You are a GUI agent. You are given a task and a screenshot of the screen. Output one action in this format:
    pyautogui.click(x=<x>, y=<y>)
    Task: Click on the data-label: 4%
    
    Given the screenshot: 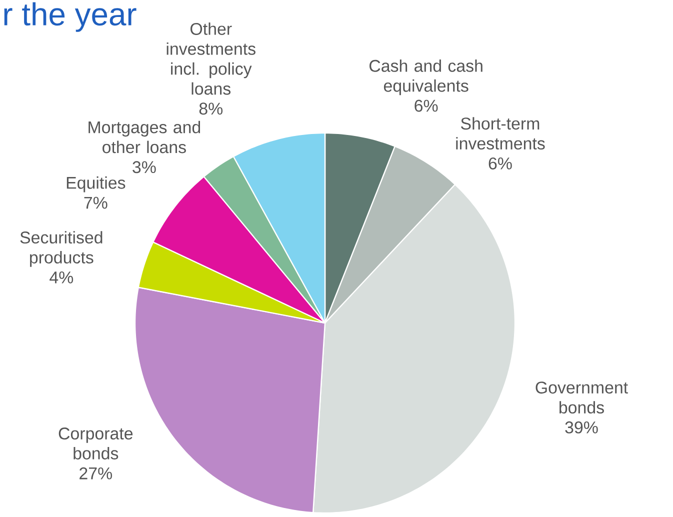 What is the action you would take?
    pyautogui.click(x=62, y=277)
    